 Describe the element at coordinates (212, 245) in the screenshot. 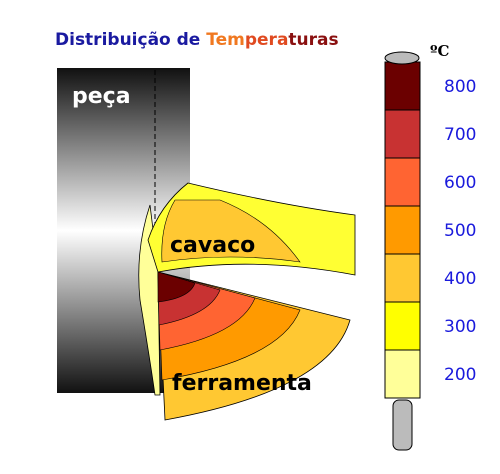

I see `chip-label: cavaco` at that location.